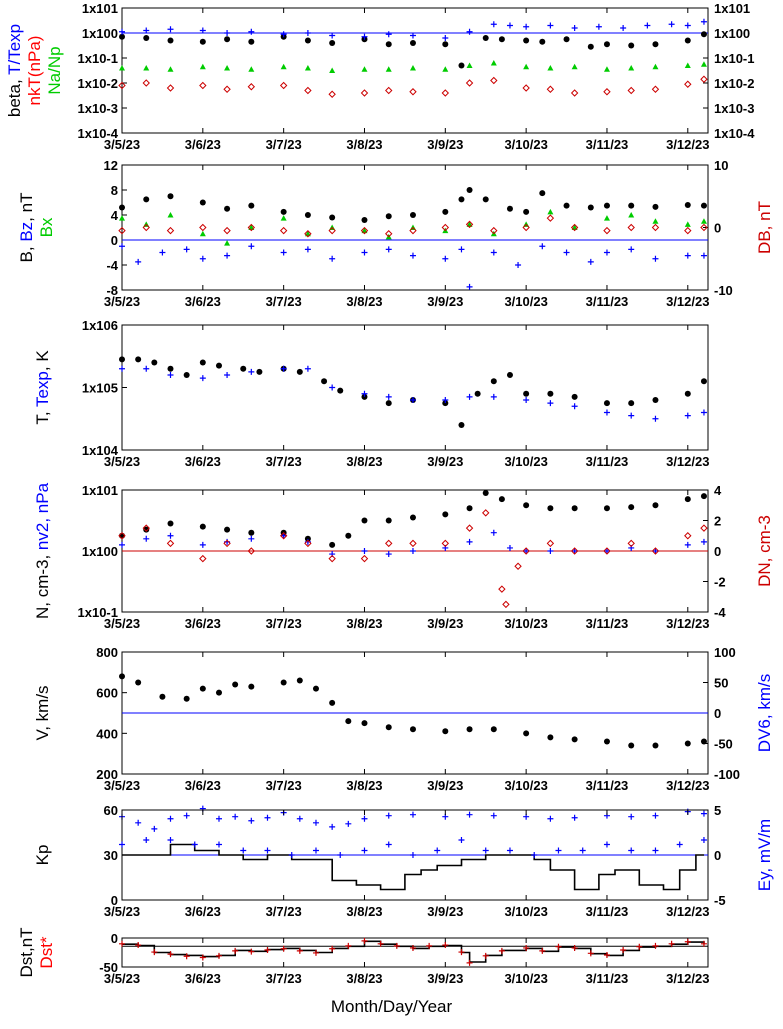  What do you see at coordinates (413, 559) in the screenshot?
I see `series-diamond` at bounding box center [413, 559].